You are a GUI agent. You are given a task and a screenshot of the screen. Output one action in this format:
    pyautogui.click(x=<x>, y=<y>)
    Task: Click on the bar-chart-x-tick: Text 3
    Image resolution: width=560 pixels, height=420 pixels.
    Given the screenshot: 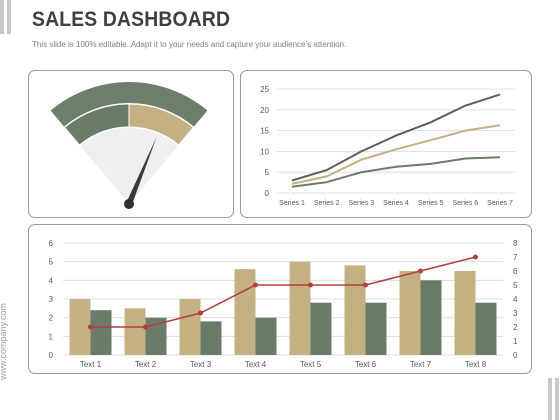 What is the action you would take?
    pyautogui.click(x=201, y=364)
    